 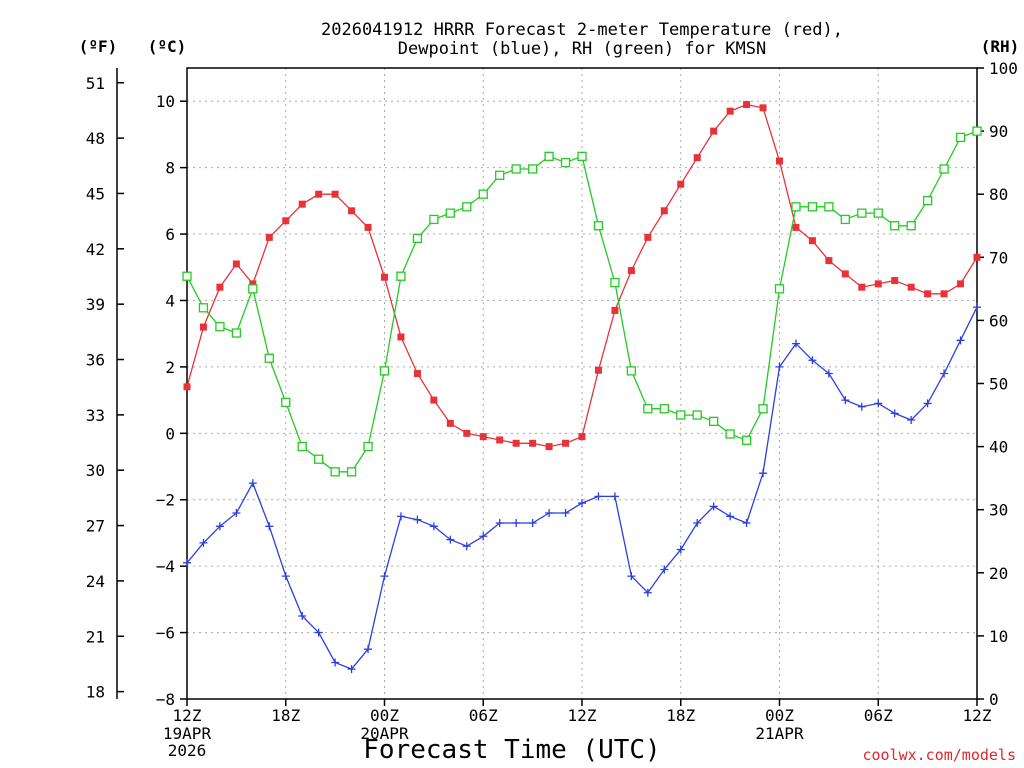 What do you see at coordinates (95, 83) in the screenshot?
I see `fahrenheit-tick-label: 51` at bounding box center [95, 83].